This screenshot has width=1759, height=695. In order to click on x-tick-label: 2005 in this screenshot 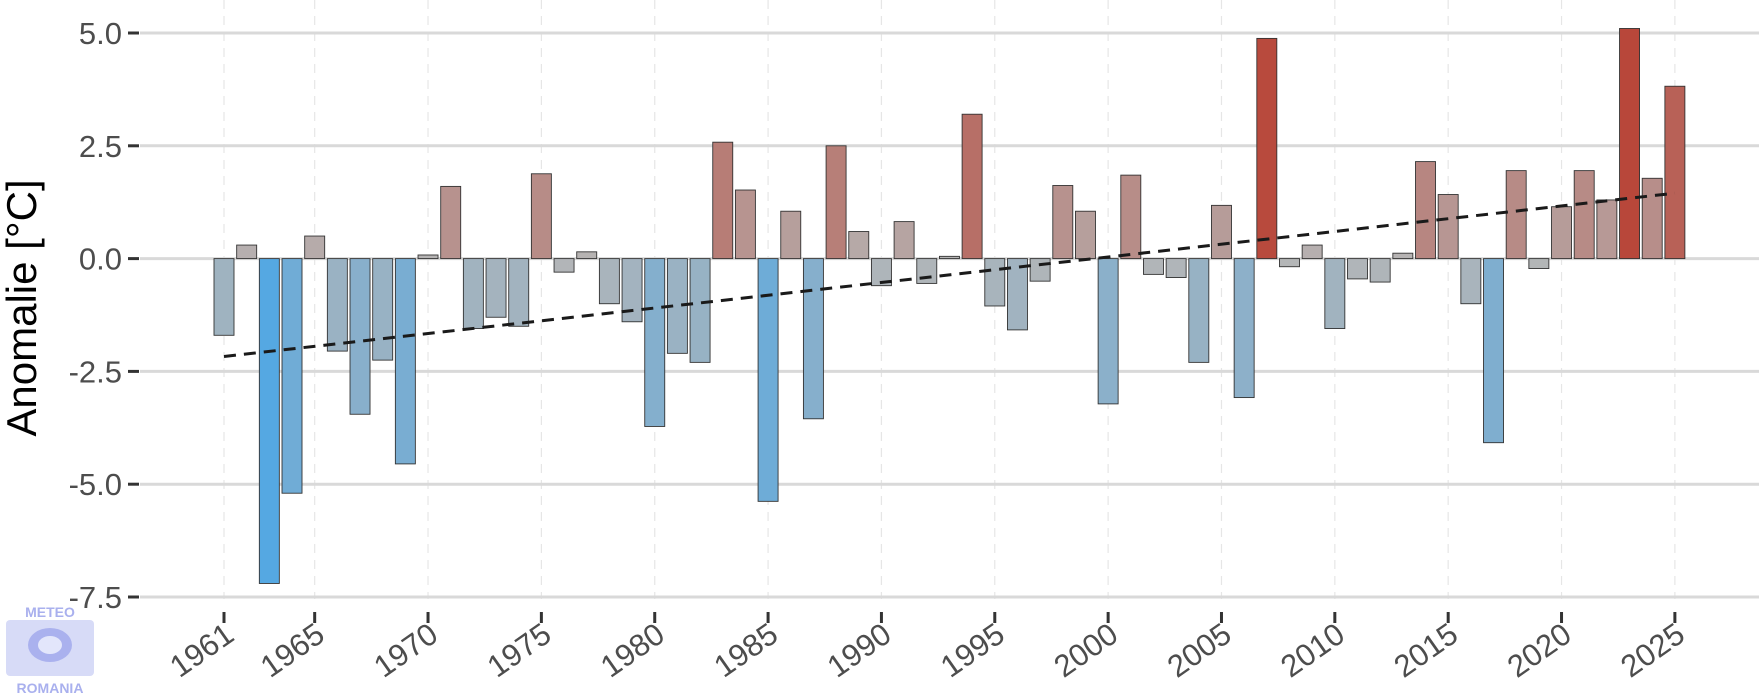, I will do `click(1199, 650)`.